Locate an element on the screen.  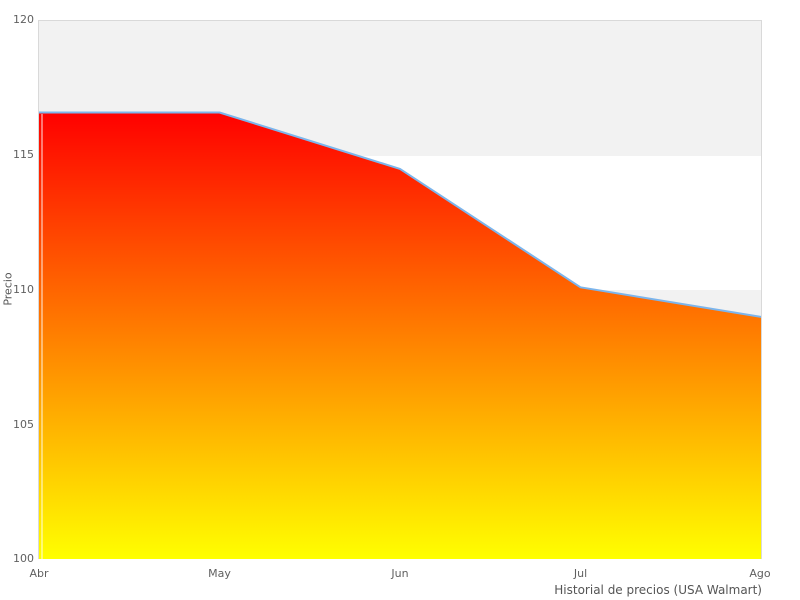
x-tick-label-abr: Abr is located at coordinates (39, 573).